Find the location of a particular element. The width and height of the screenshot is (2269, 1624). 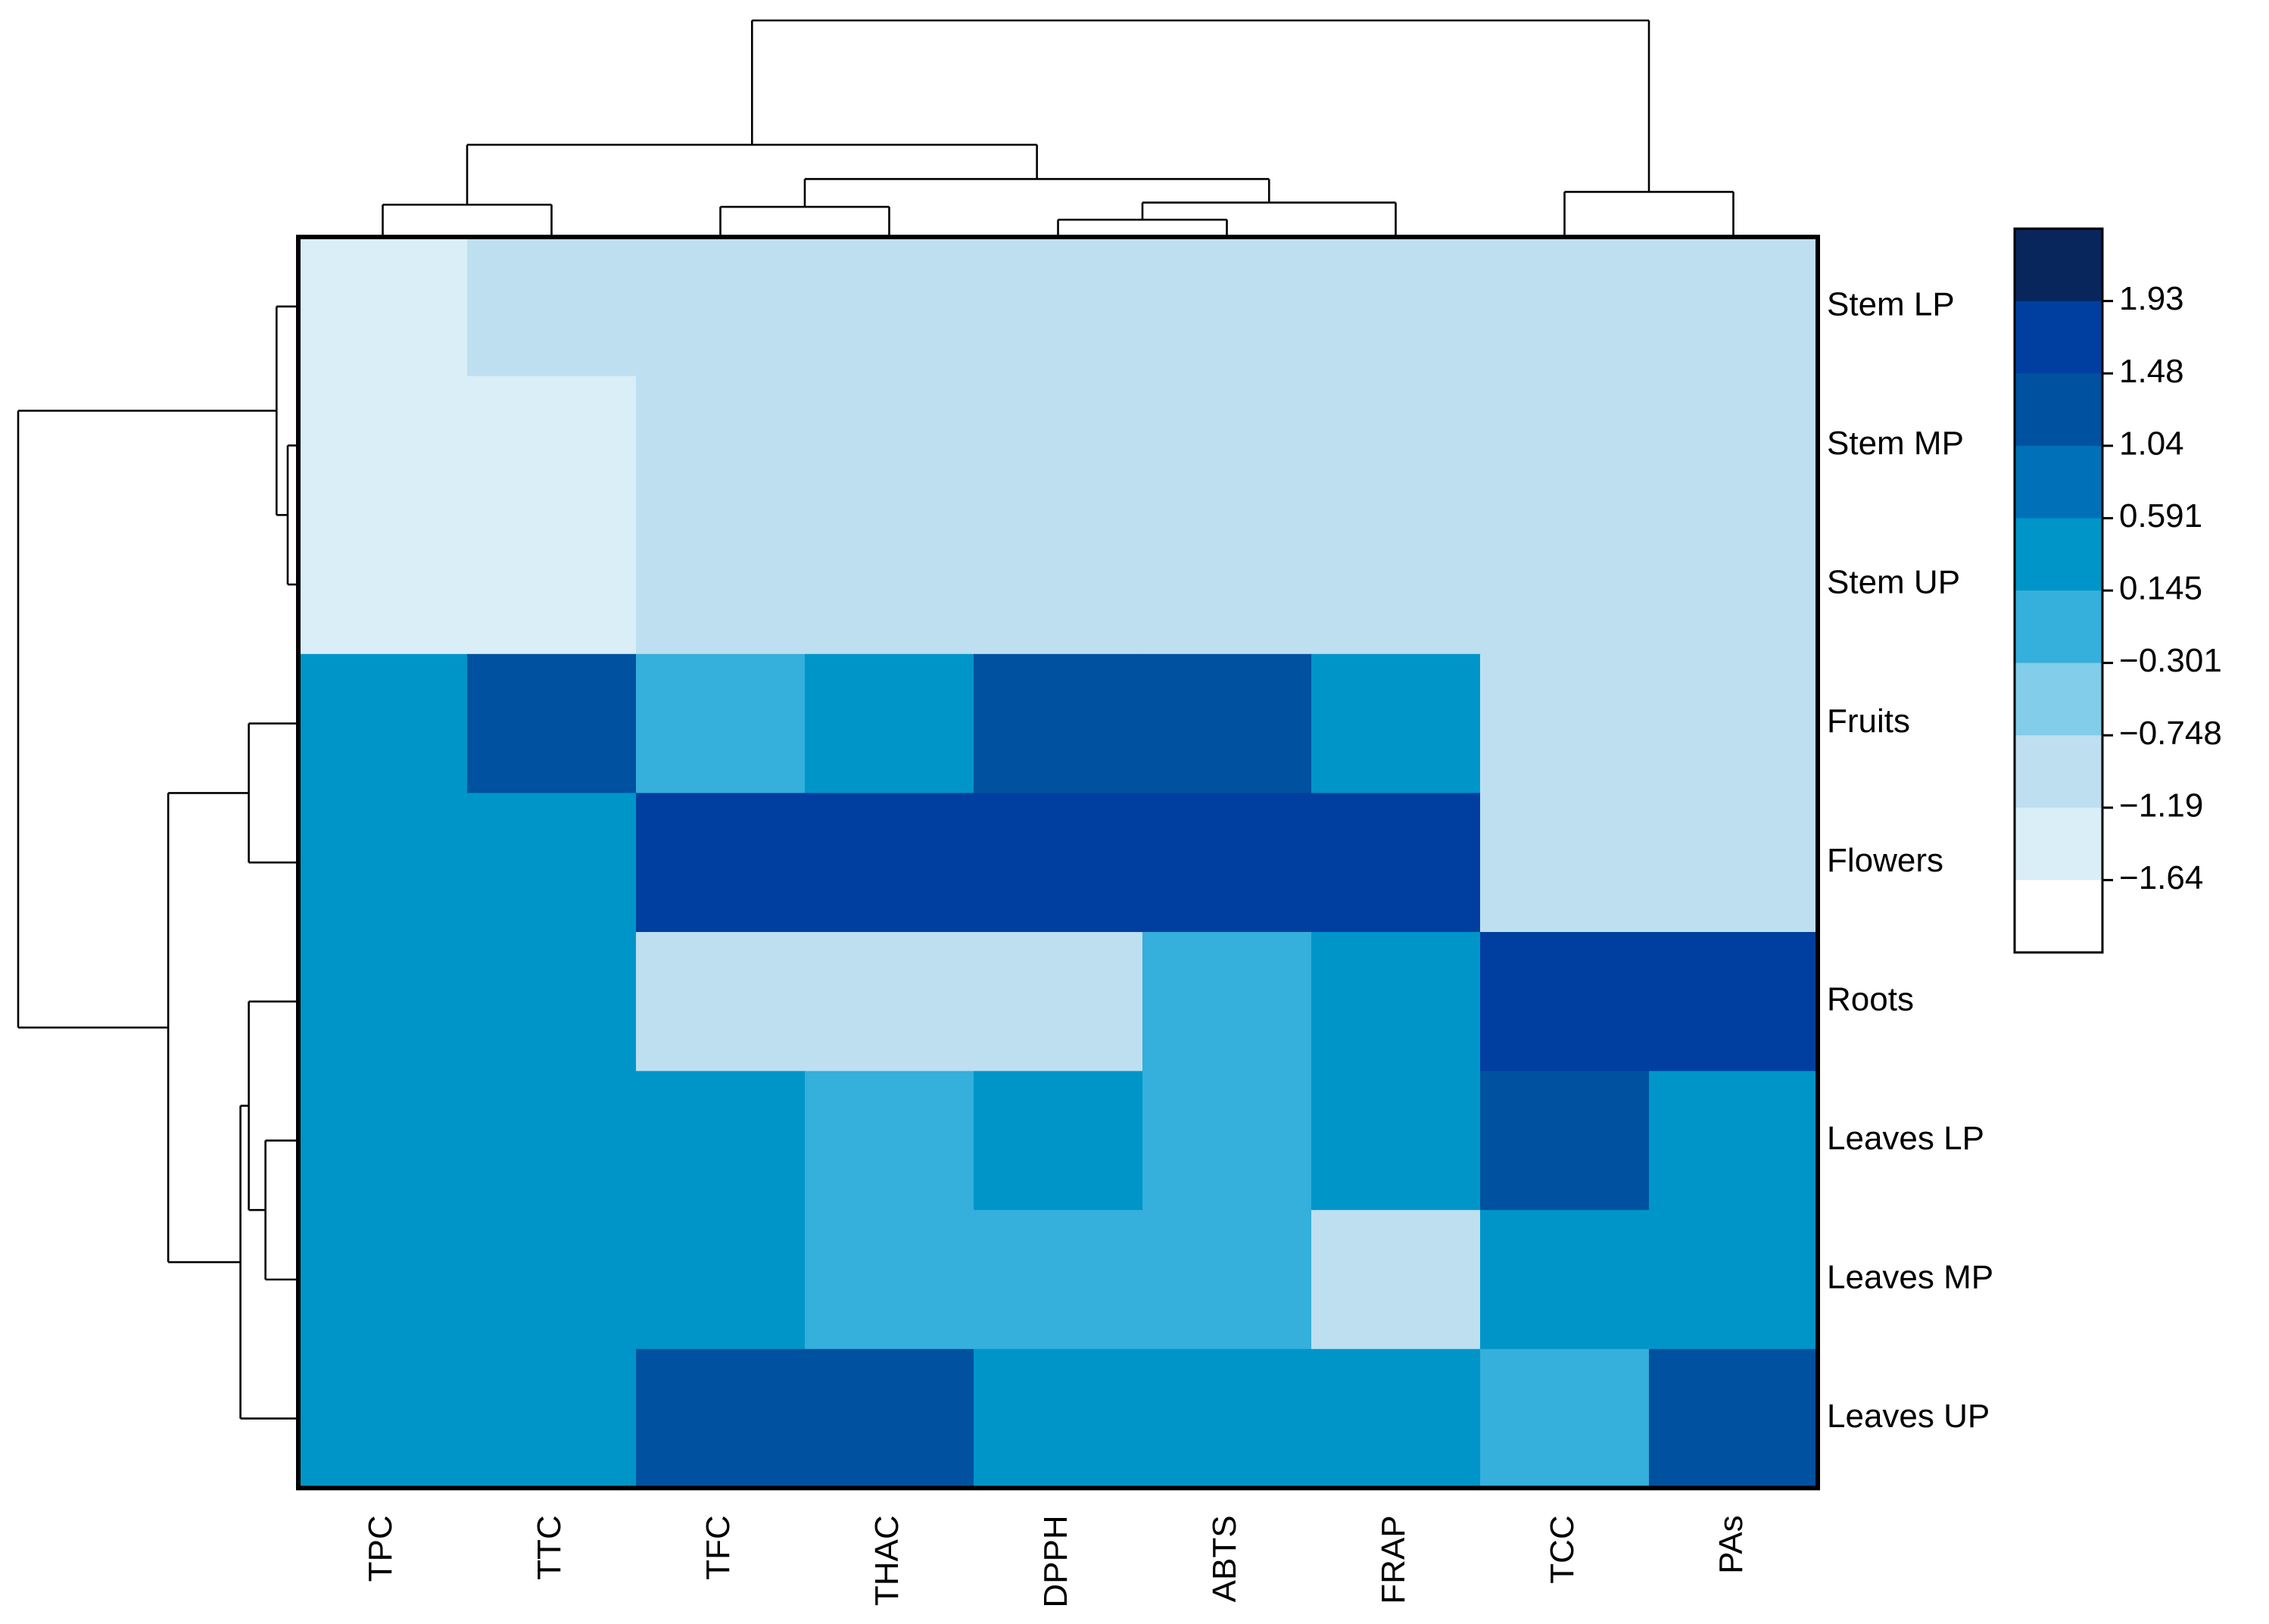

heatmap-cell-fruits-tfc is located at coordinates (721, 723).